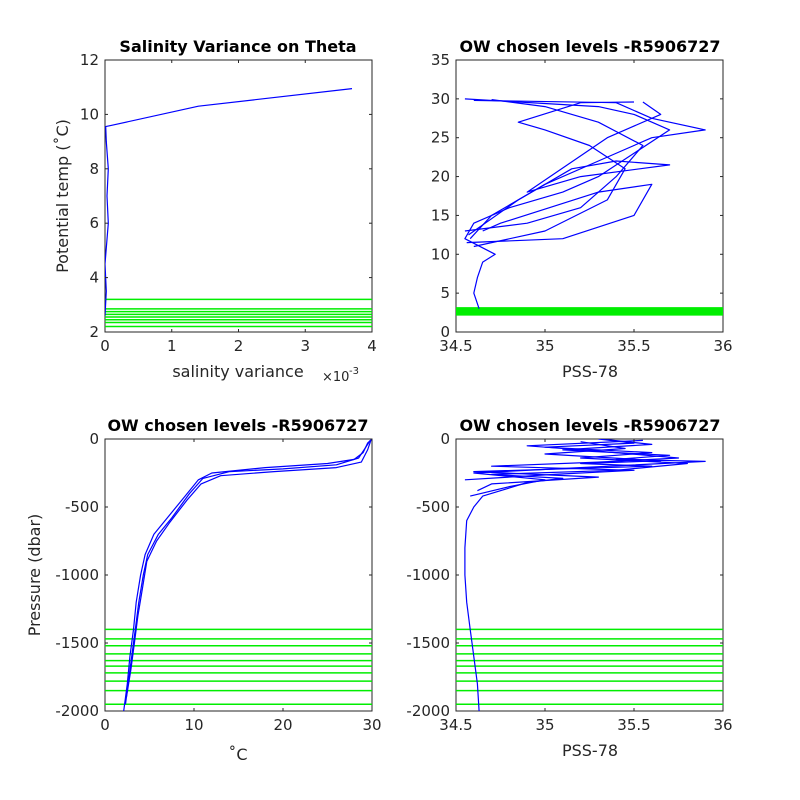 This screenshot has height=800, width=800. What do you see at coordinates (282, 725) in the screenshot?
I see `x-tick-label: 20` at bounding box center [282, 725].